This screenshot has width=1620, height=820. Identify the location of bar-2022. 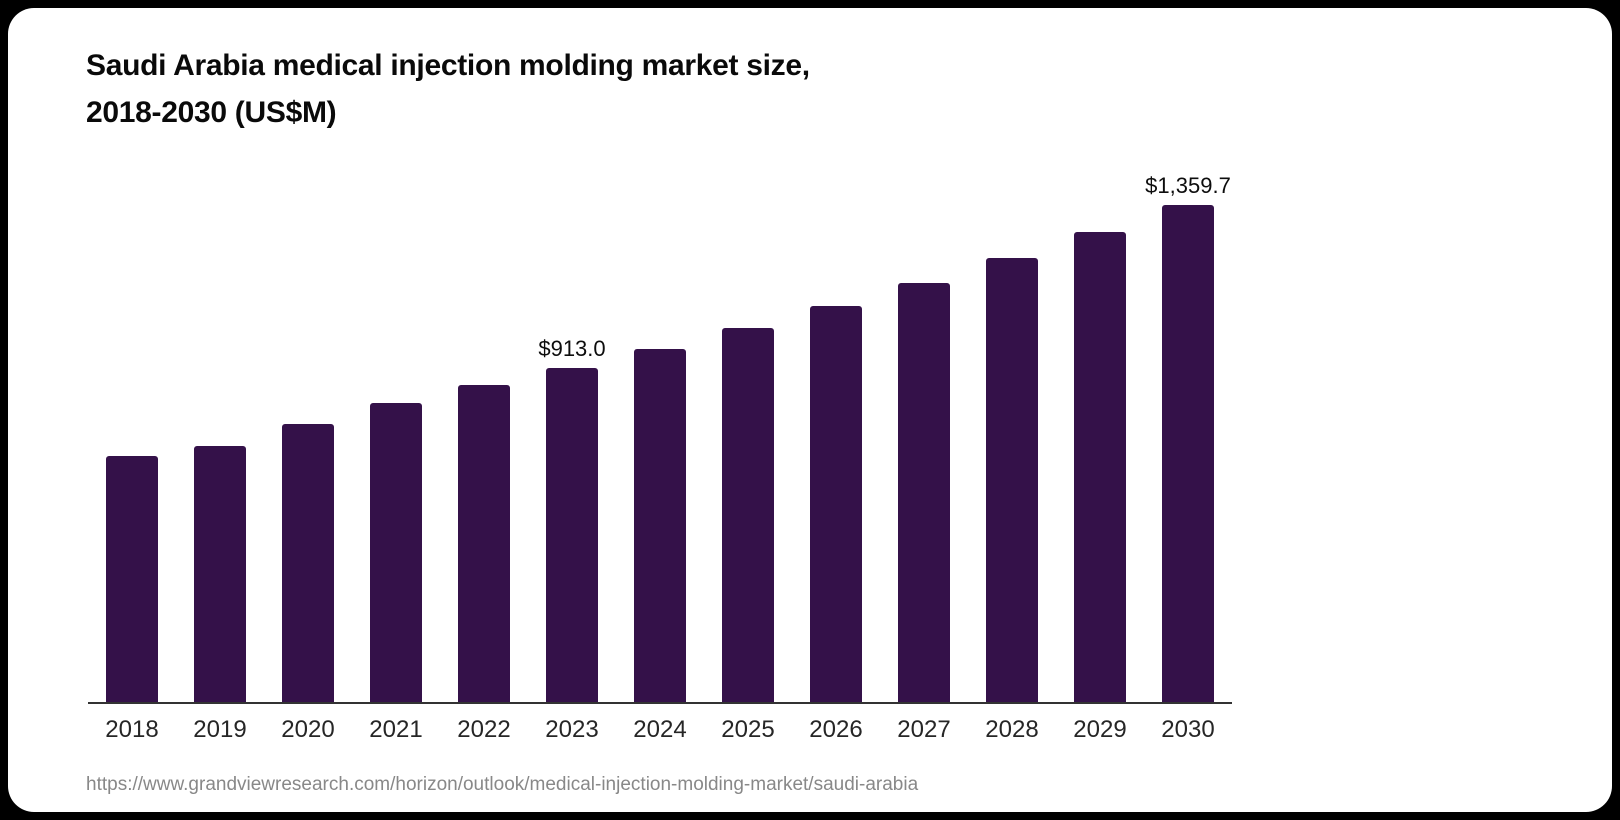
(484, 543).